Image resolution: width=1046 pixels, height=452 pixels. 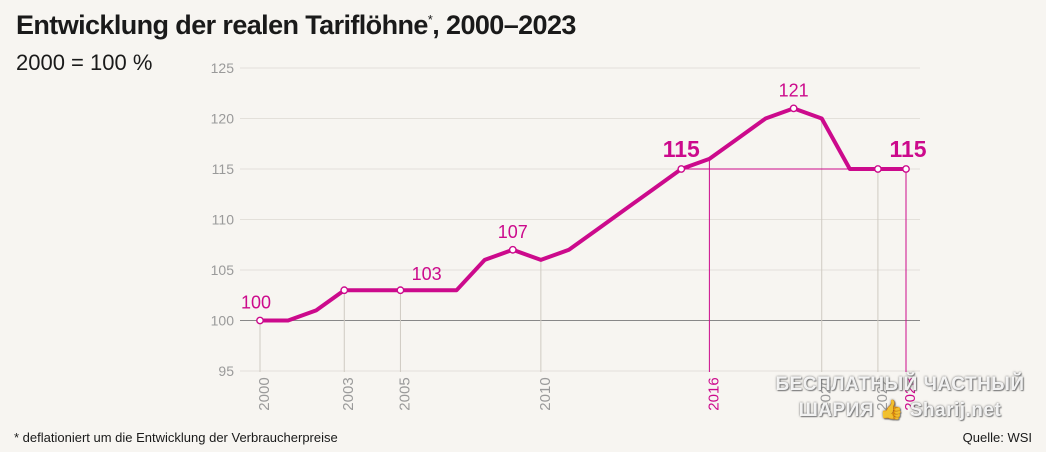 What do you see at coordinates (513, 232) in the screenshot?
I see `value-label-2009: 107` at bounding box center [513, 232].